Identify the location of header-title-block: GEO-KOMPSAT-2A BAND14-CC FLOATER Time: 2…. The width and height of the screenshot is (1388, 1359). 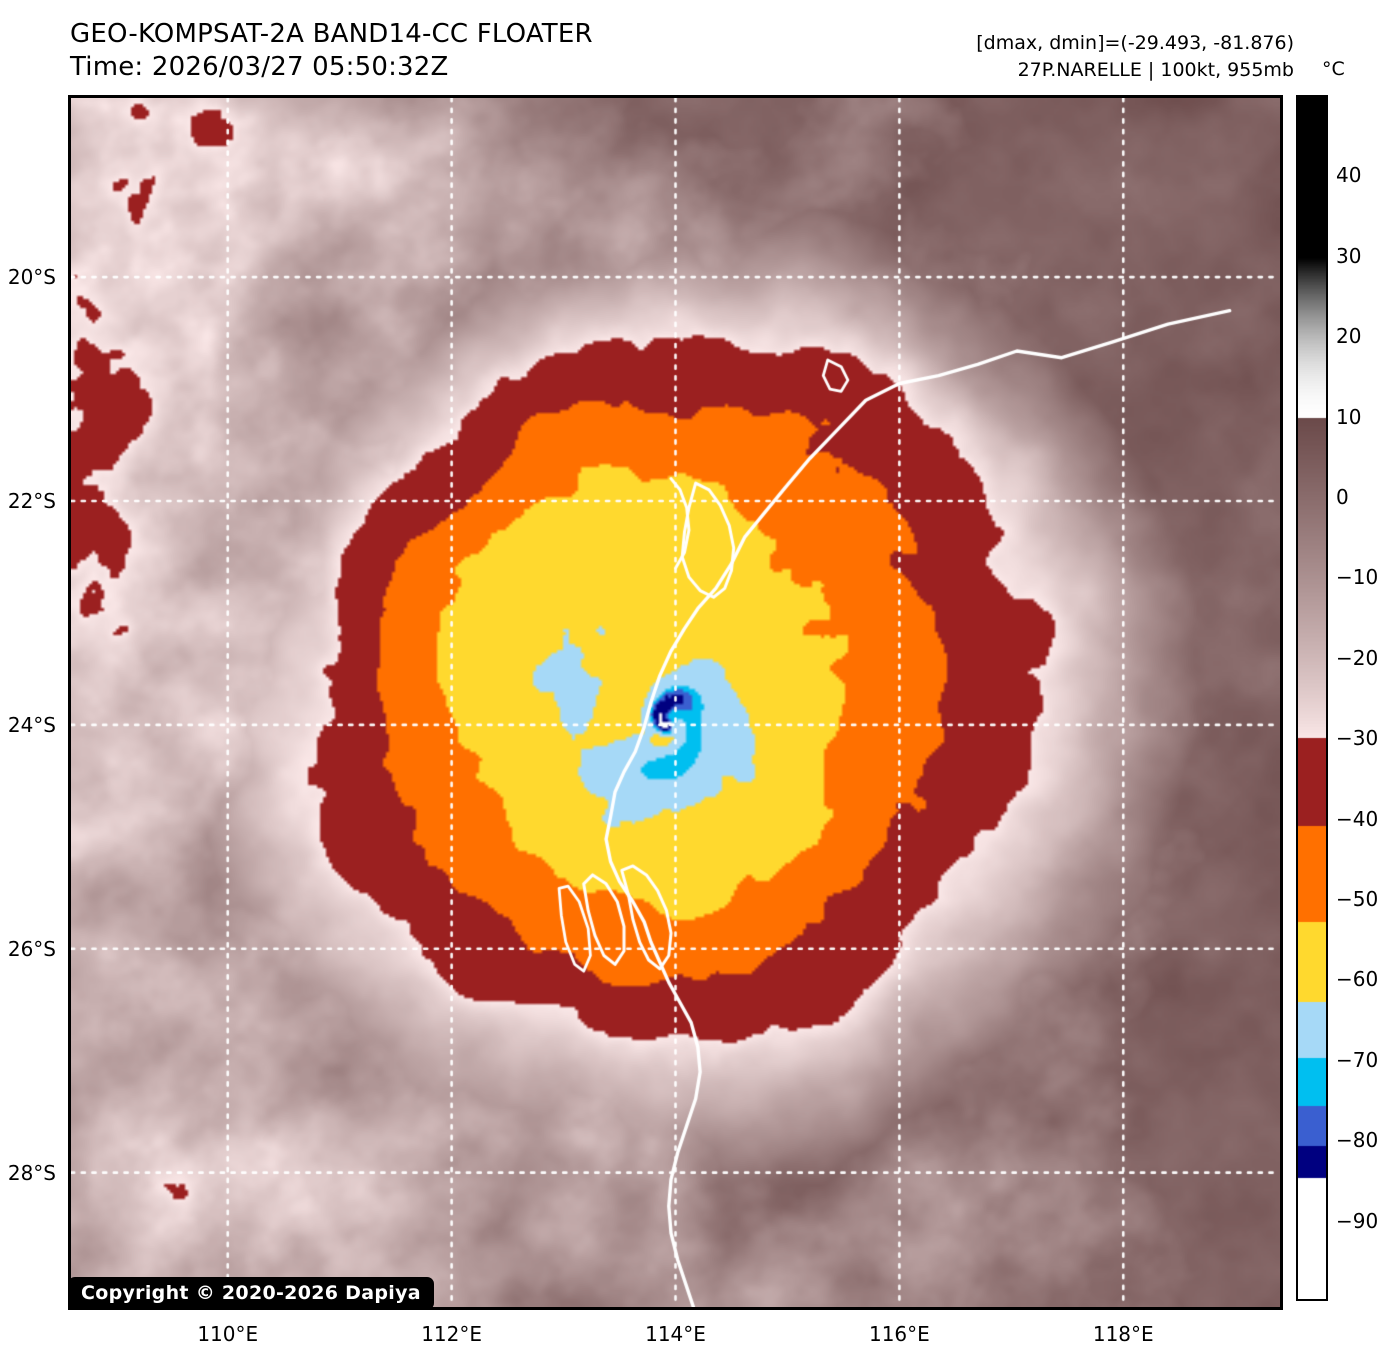
(331, 51).